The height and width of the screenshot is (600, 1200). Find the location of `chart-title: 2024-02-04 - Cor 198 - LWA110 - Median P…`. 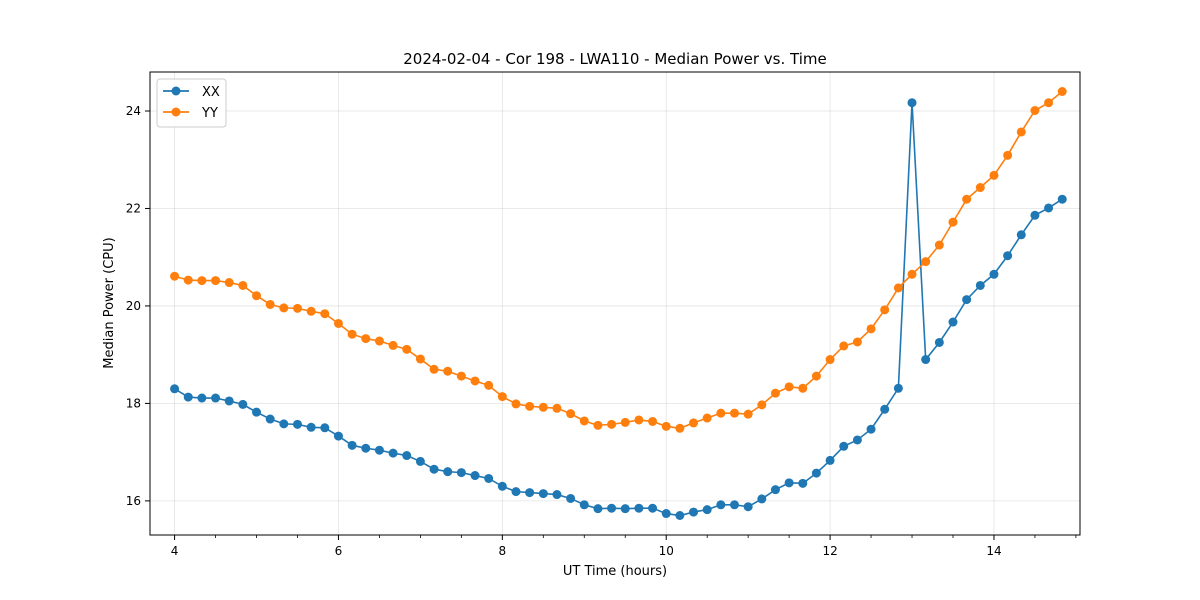

chart-title: 2024-02-04 - Cor 198 - LWA110 - Median P… is located at coordinates (615, 59).